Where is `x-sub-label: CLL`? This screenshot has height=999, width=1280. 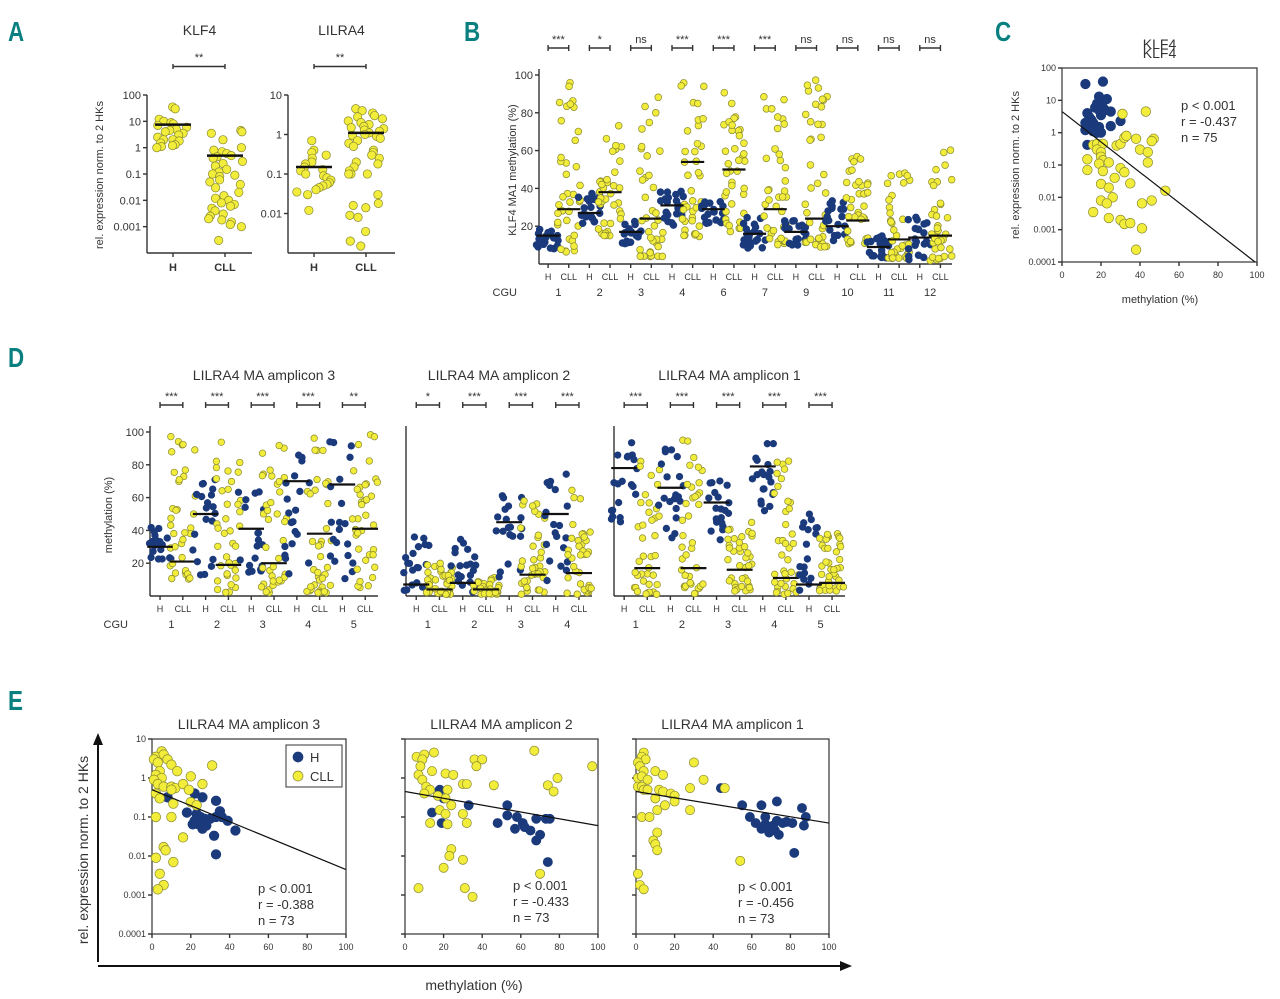
x-sub-label: CLL is located at coordinates (183, 609).